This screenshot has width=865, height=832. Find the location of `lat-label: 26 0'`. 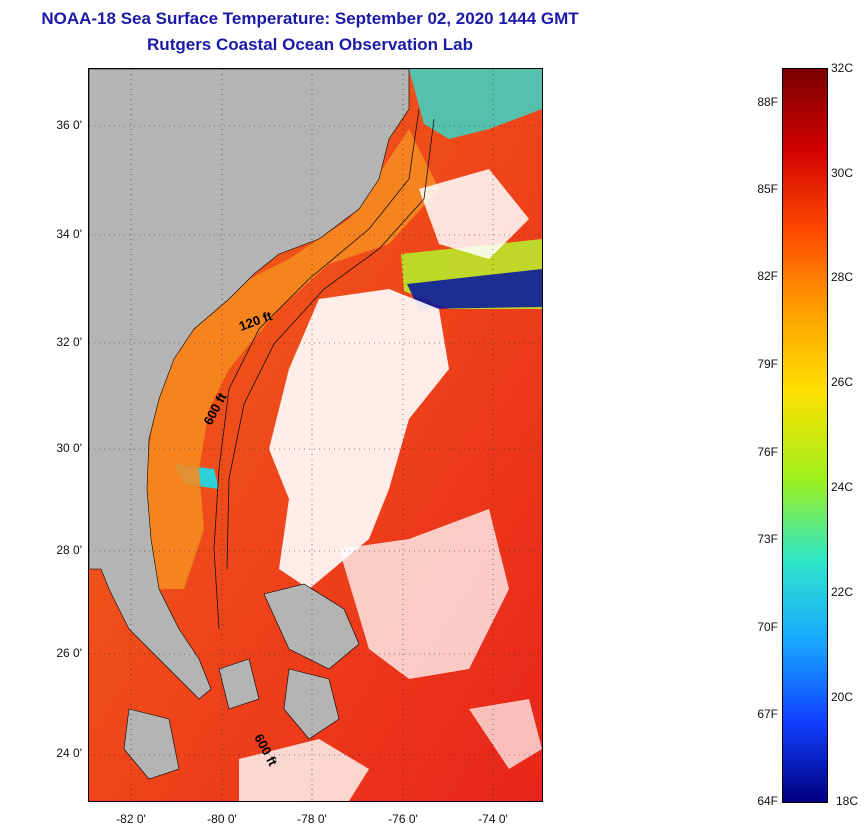

lat-label: 26 0' is located at coordinates (69, 653).